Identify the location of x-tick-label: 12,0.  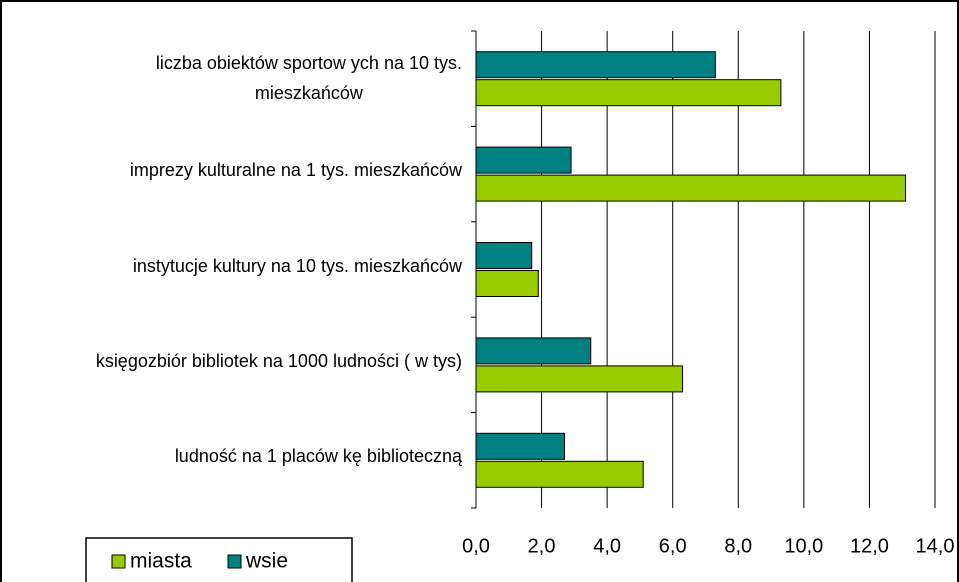
(869, 546).